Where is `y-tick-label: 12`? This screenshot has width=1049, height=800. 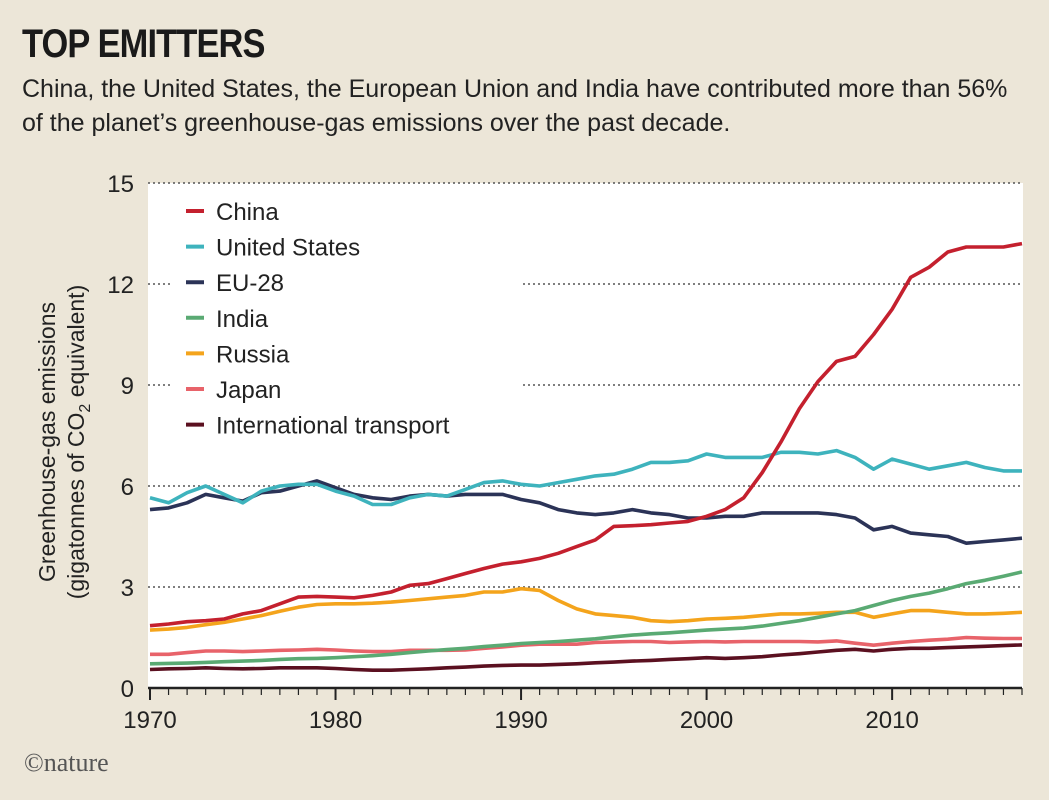 y-tick-label: 12 is located at coordinates (120, 285).